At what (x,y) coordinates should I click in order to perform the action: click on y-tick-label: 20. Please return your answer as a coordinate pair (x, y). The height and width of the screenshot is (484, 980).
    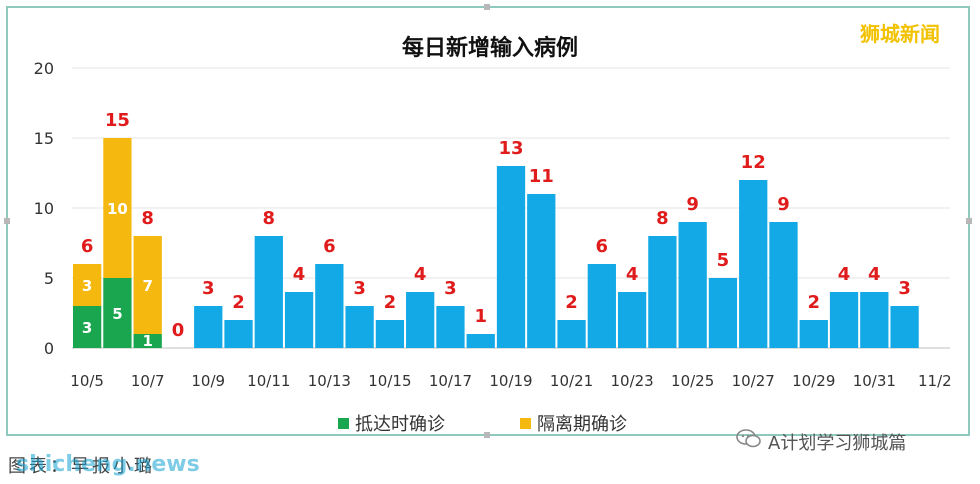
    Looking at the image, I should click on (44, 68).